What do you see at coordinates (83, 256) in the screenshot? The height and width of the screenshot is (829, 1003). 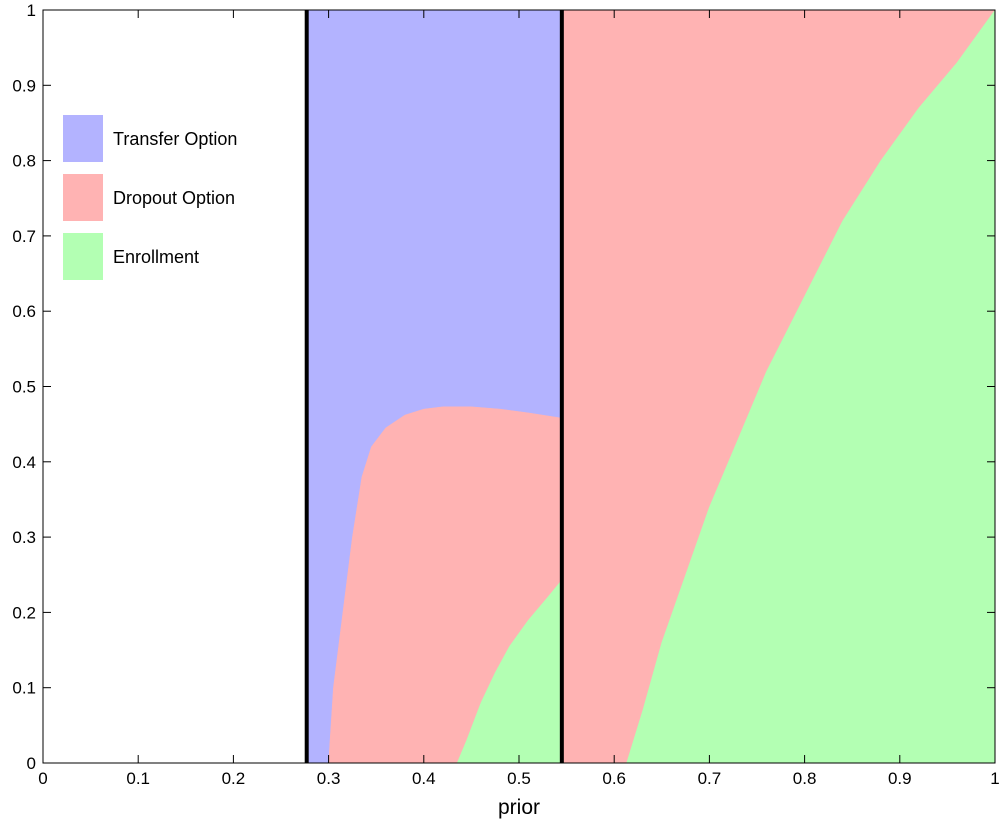 I see `legend-swatch-enrollment` at bounding box center [83, 256].